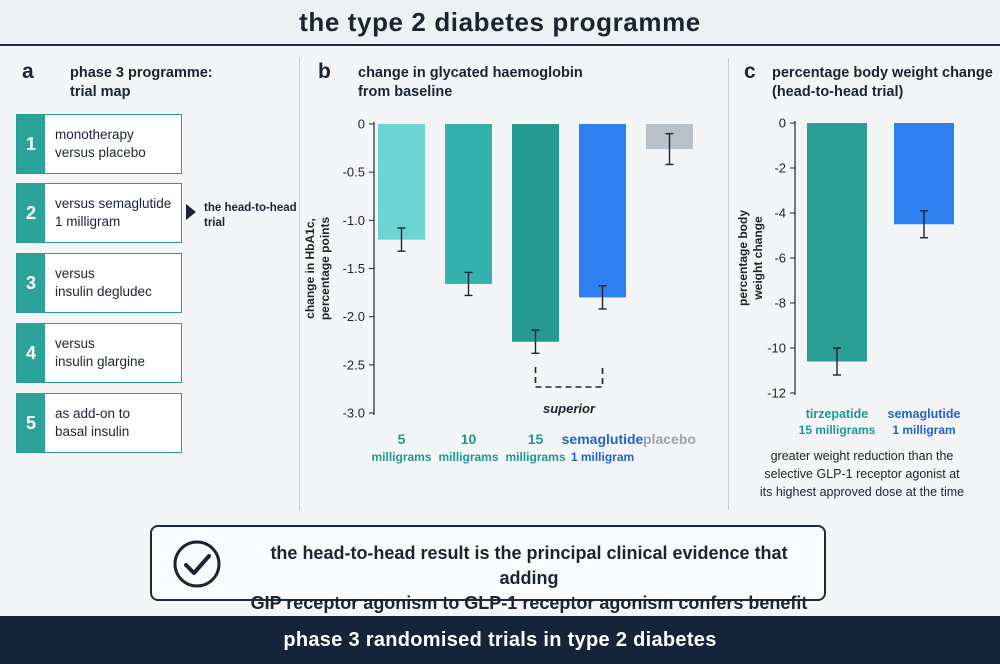 This screenshot has height=664, width=1000. I want to click on y-axis-label-line: weight change, so click(758, 258).